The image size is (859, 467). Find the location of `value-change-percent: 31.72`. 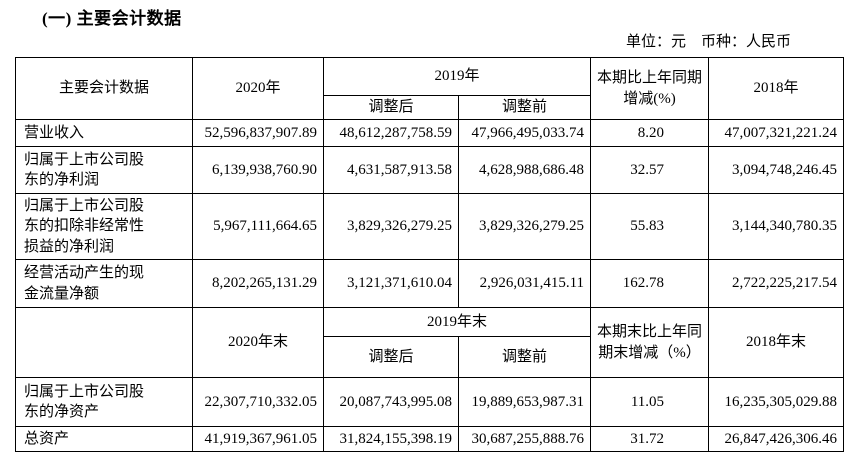

value-change-percent: 31.72 is located at coordinates (650, 439).